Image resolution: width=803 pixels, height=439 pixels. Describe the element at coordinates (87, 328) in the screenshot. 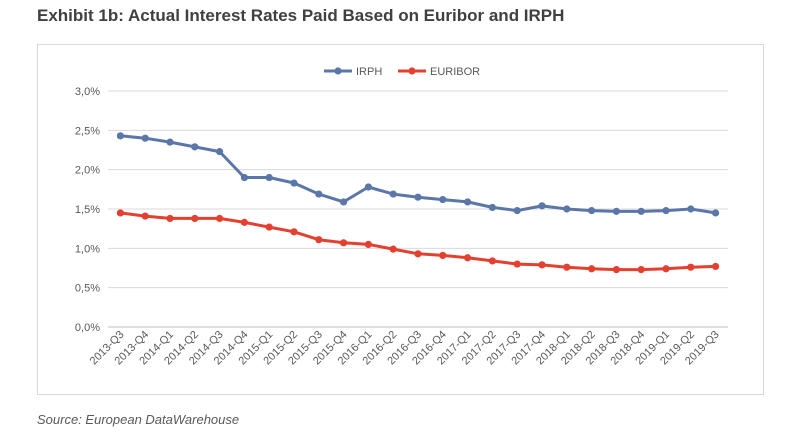

I see `y-tick-label: 0,0%` at that location.